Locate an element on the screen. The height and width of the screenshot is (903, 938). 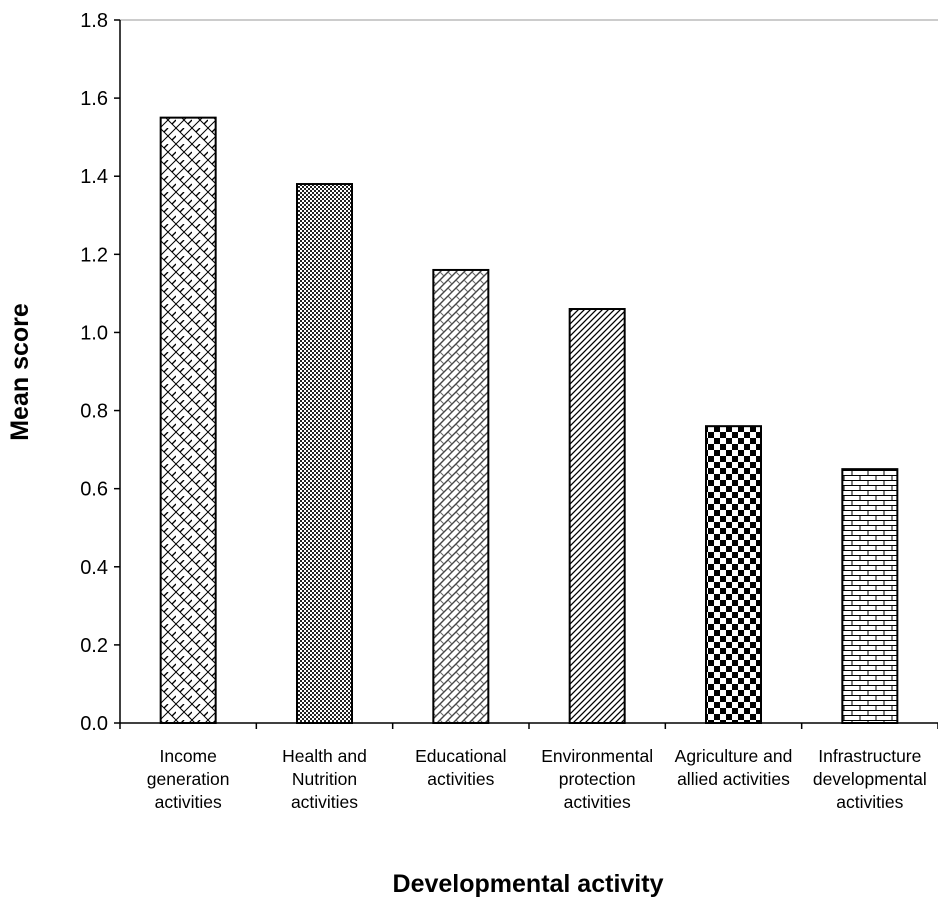
x-tick-label: Infrastructure developmental activities is located at coordinates (870, 779).